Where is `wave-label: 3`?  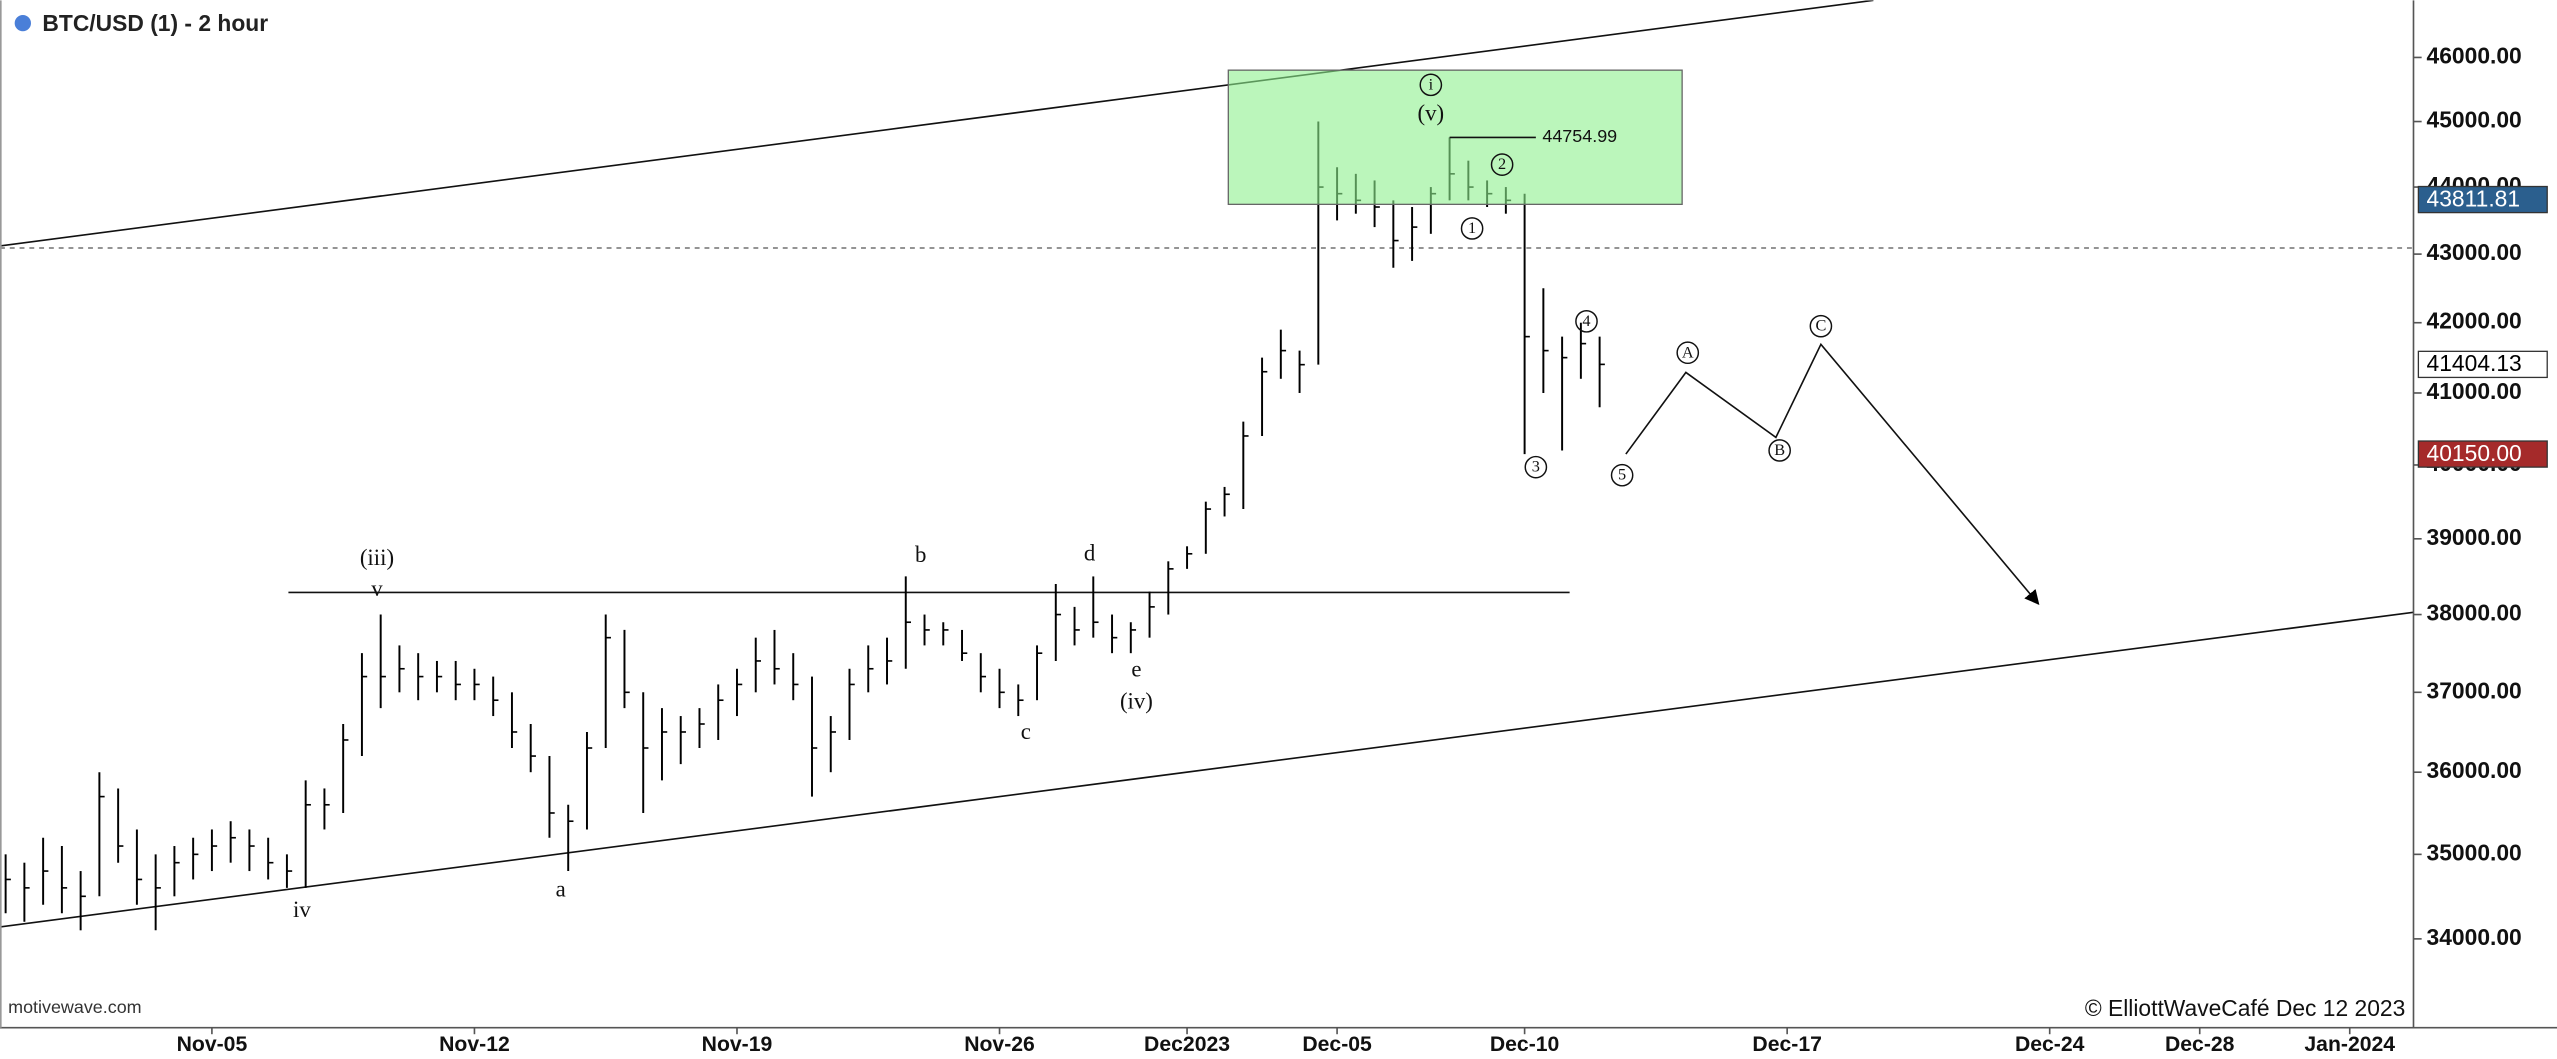 wave-label: 3 is located at coordinates (1536, 466).